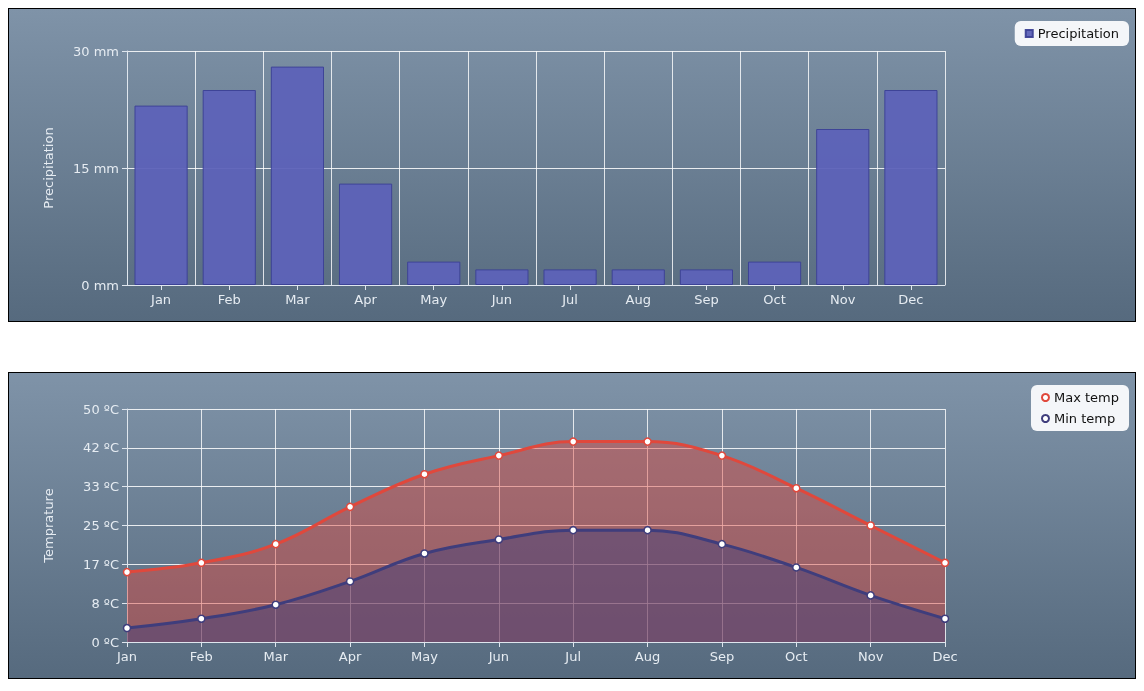 Image resolution: width=1144 pixels, height=691 pixels. Describe the element at coordinates (105, 603) in the screenshot. I see `y-tick-label: 8 ºC` at that location.